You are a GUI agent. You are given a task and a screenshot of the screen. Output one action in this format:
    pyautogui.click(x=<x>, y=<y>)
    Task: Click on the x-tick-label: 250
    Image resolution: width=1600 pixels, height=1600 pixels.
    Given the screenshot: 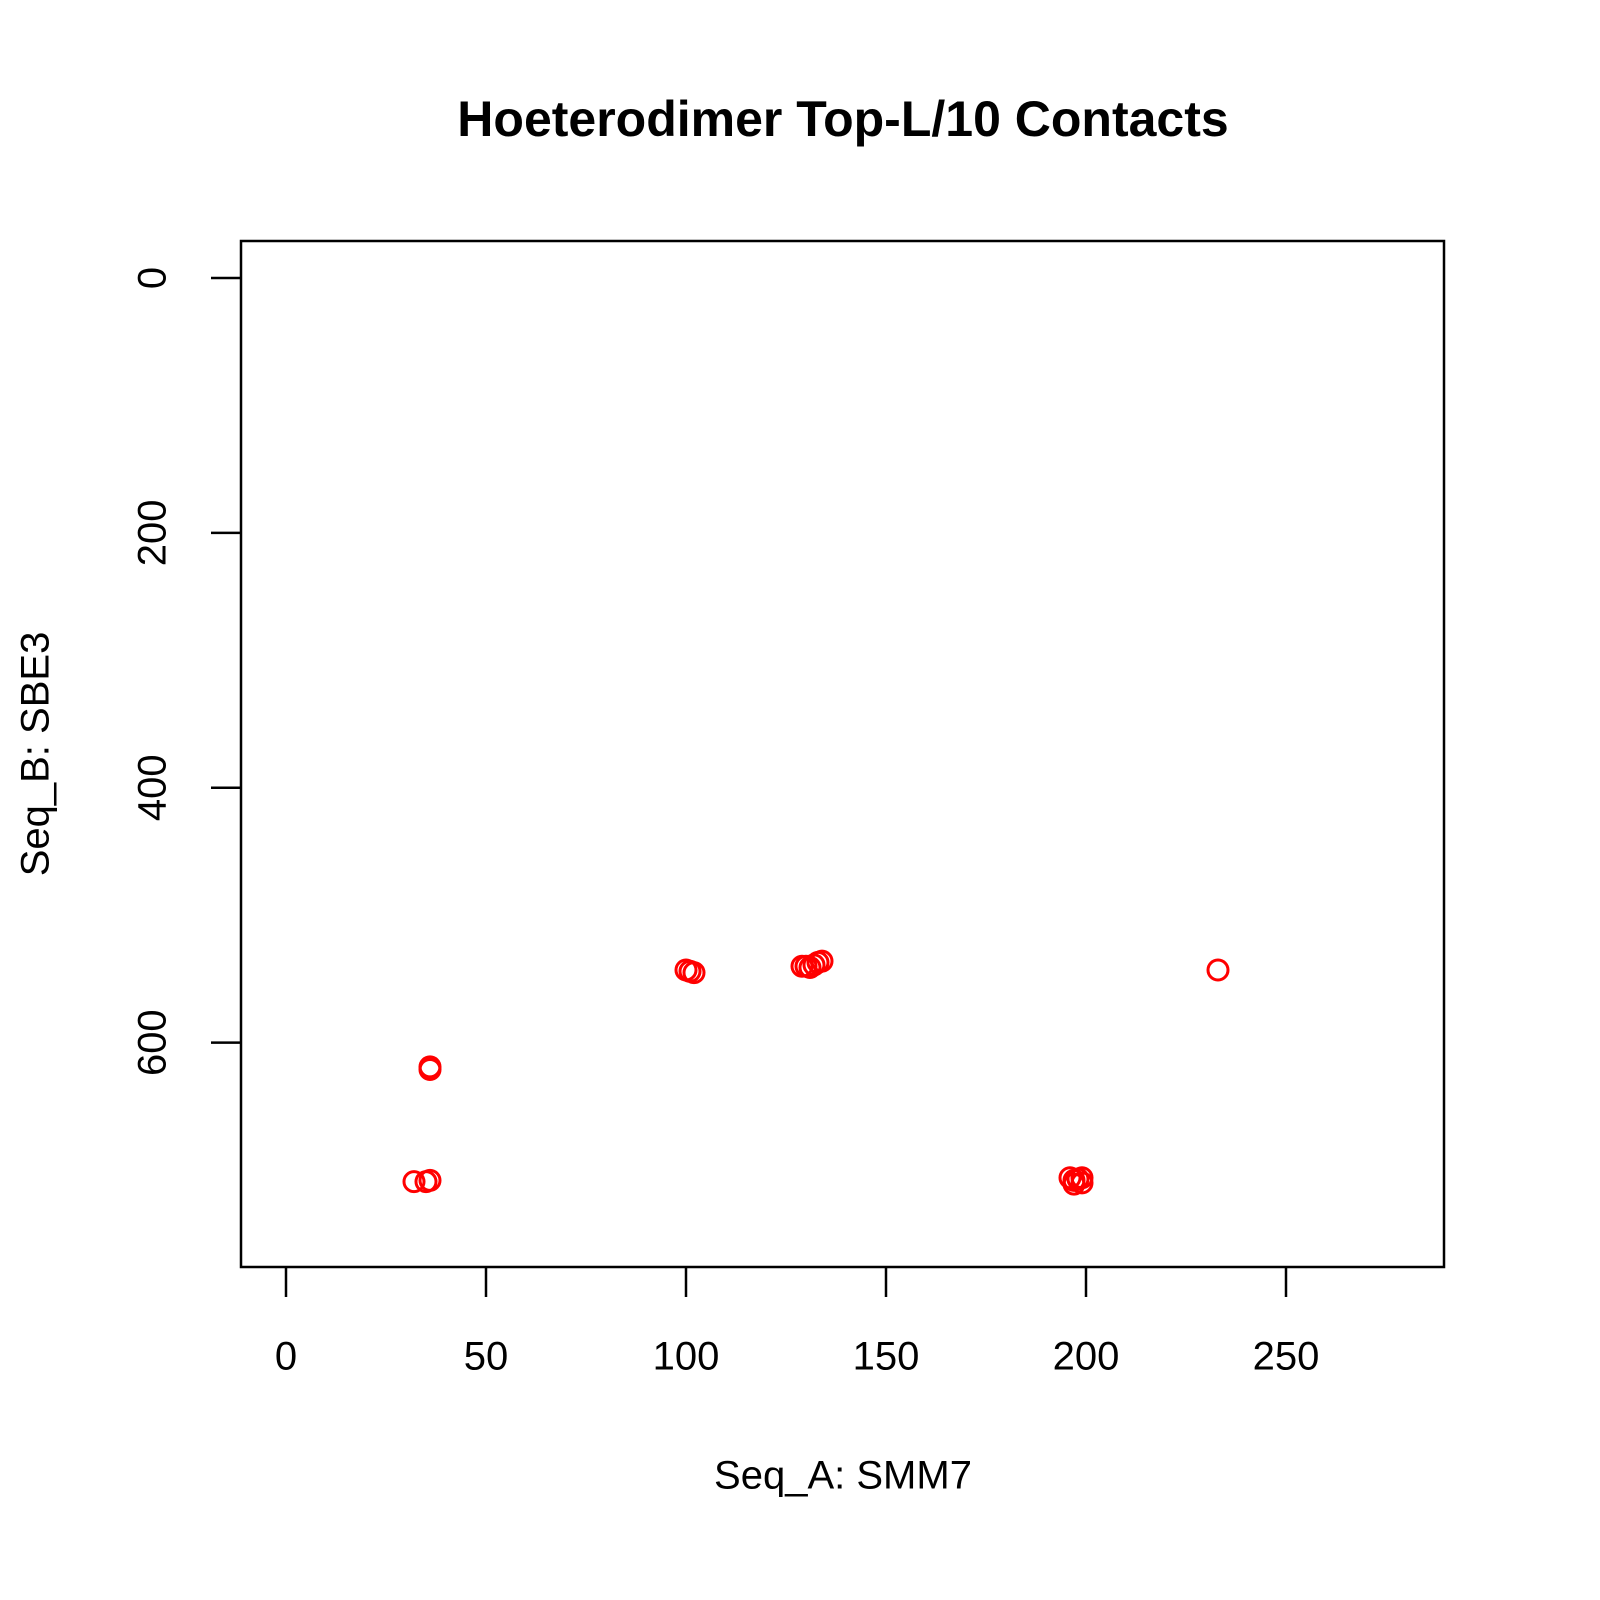 What is the action you would take?
    pyautogui.click(x=1286, y=1357)
    